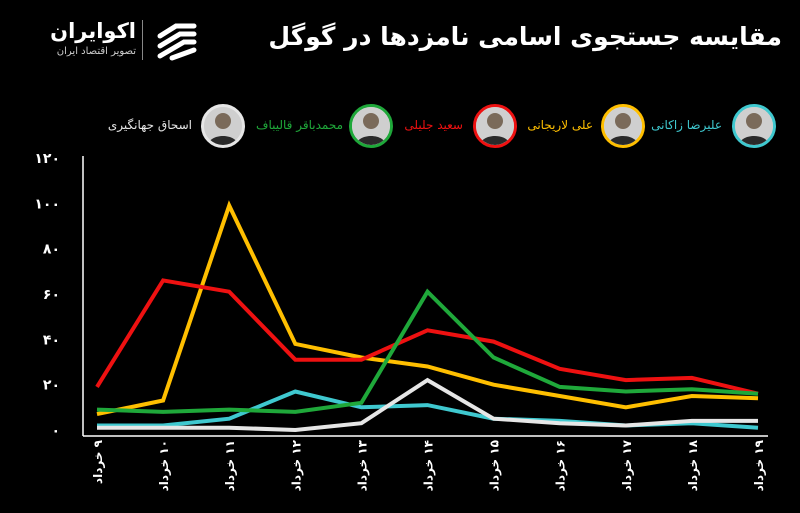 This screenshot has height=513, width=800. What do you see at coordinates (177, 42) in the screenshot?
I see `logo-mark-icon` at bounding box center [177, 42].